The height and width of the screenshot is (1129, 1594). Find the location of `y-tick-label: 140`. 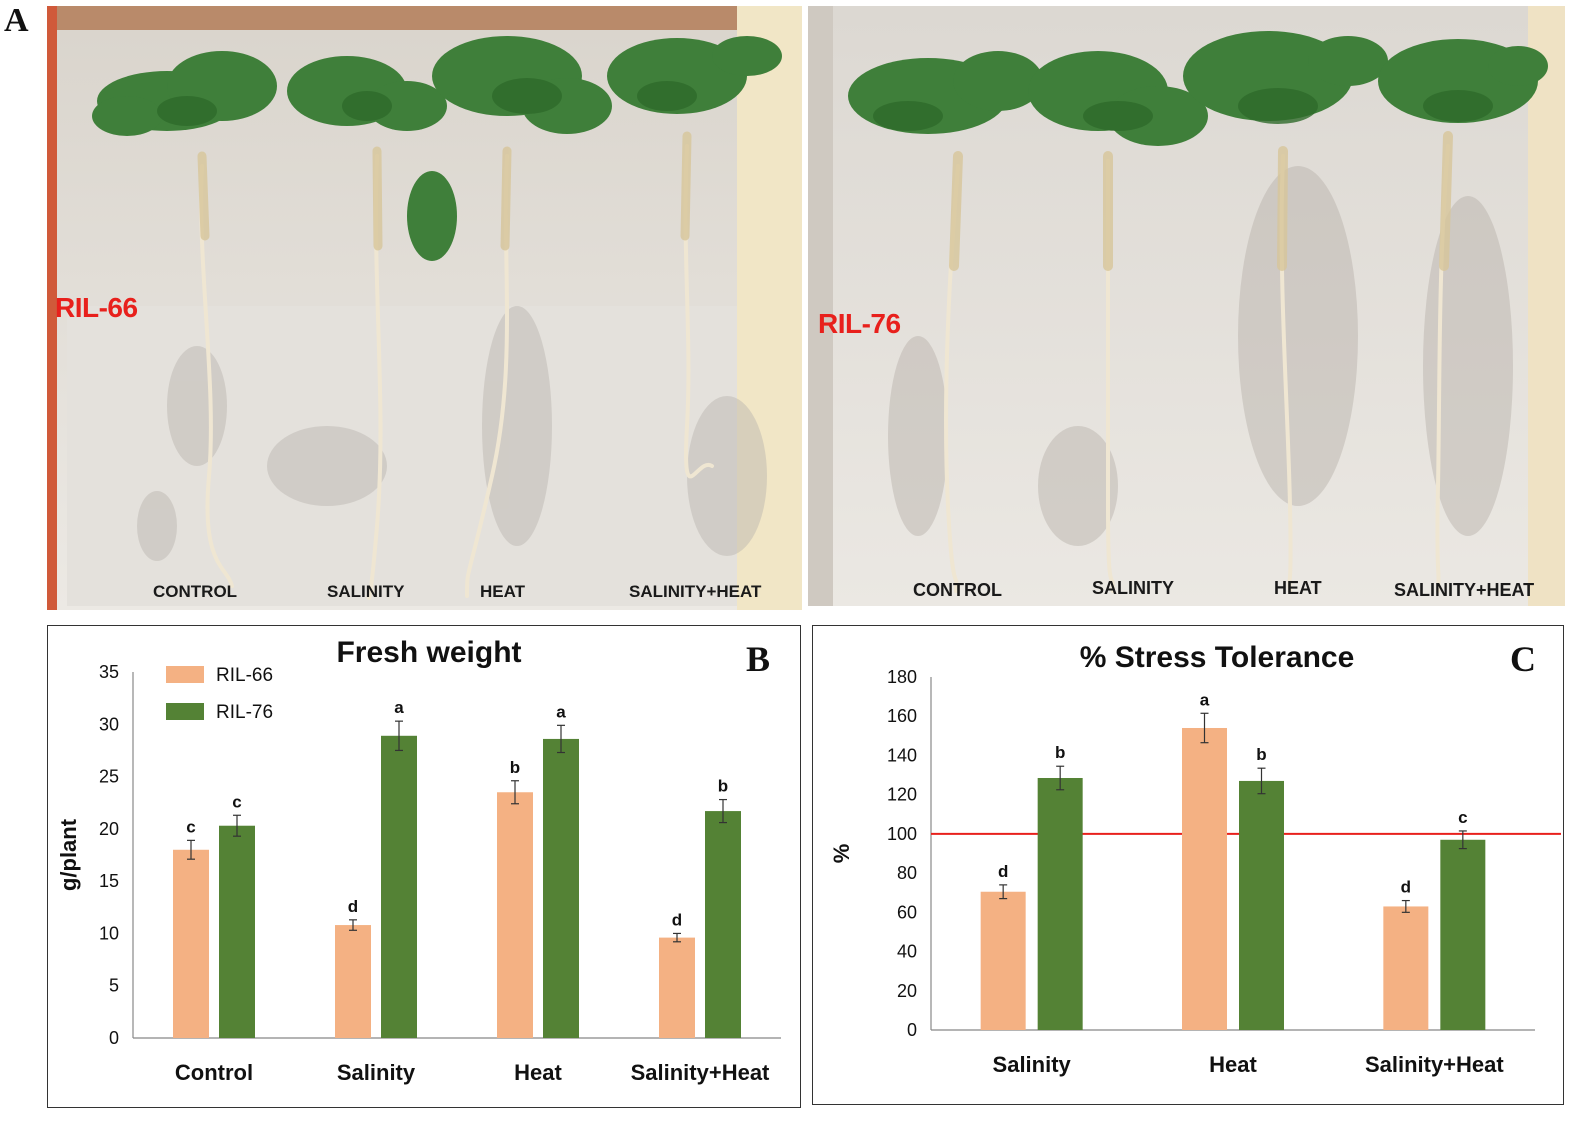

y-tick-label: 140 is located at coordinates (902, 755).